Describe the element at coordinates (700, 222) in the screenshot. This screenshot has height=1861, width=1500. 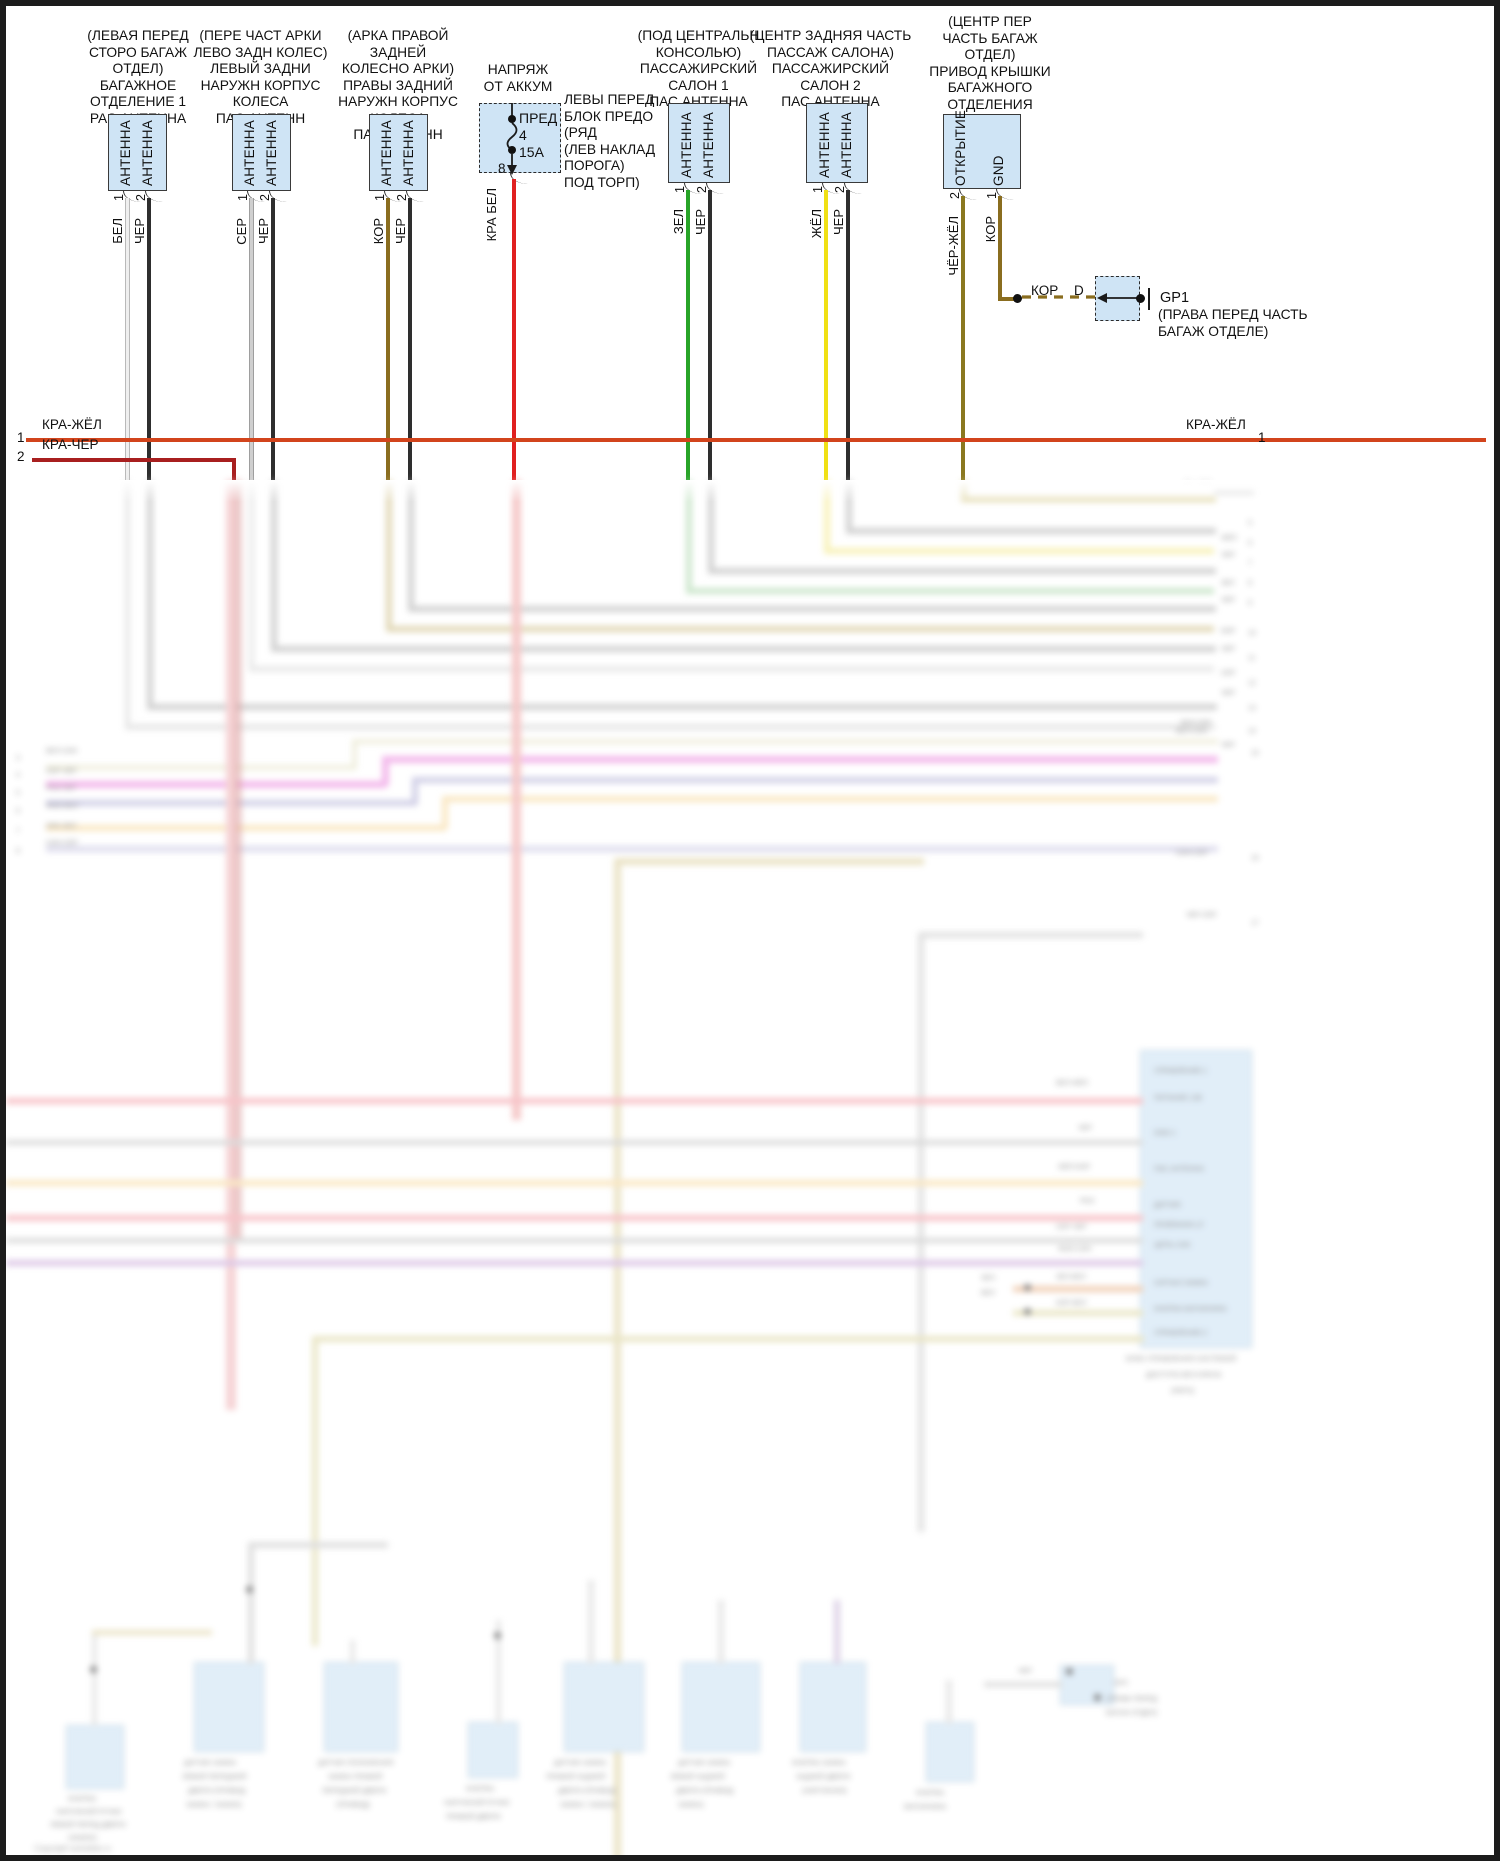
I see `wire-label-antenna-cabin-1-p2: ЧЕР` at that location.